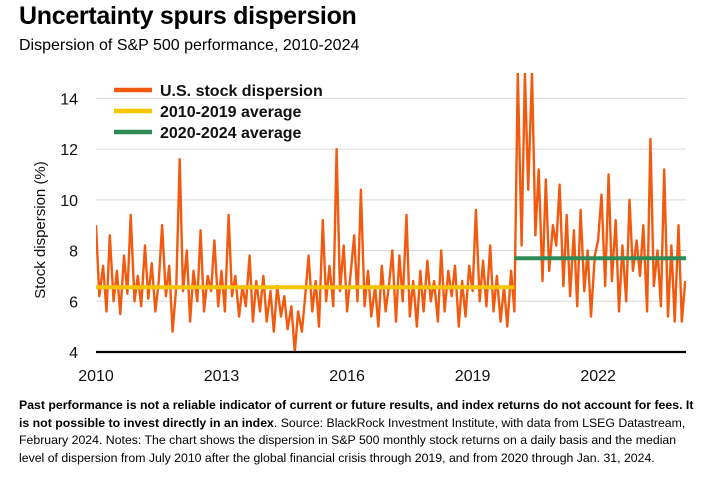 The height and width of the screenshot is (477, 710). I want to click on y-tick-label: 6, so click(73, 302).